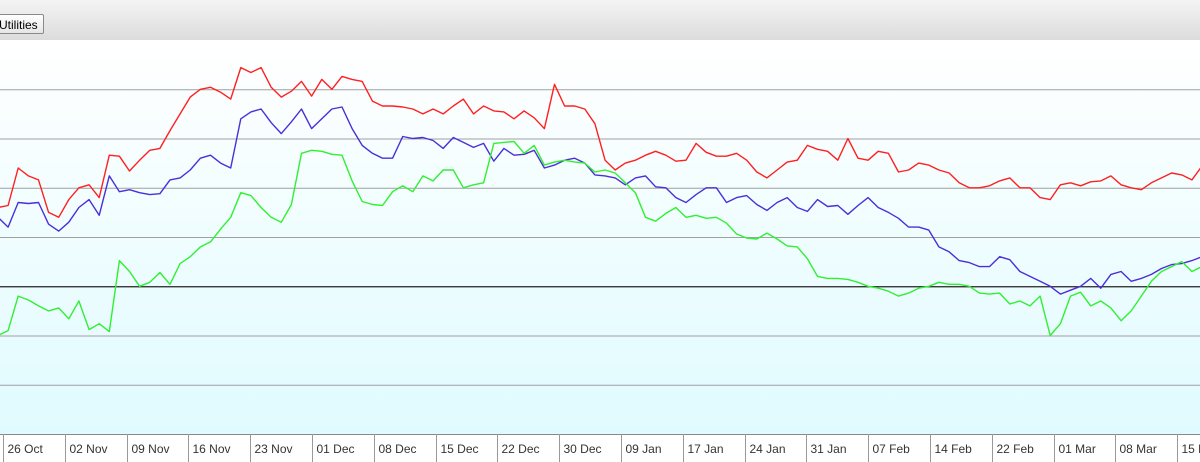 This screenshot has width=1200, height=462. I want to click on x-tick-label: 17 Jan, so click(706, 449).